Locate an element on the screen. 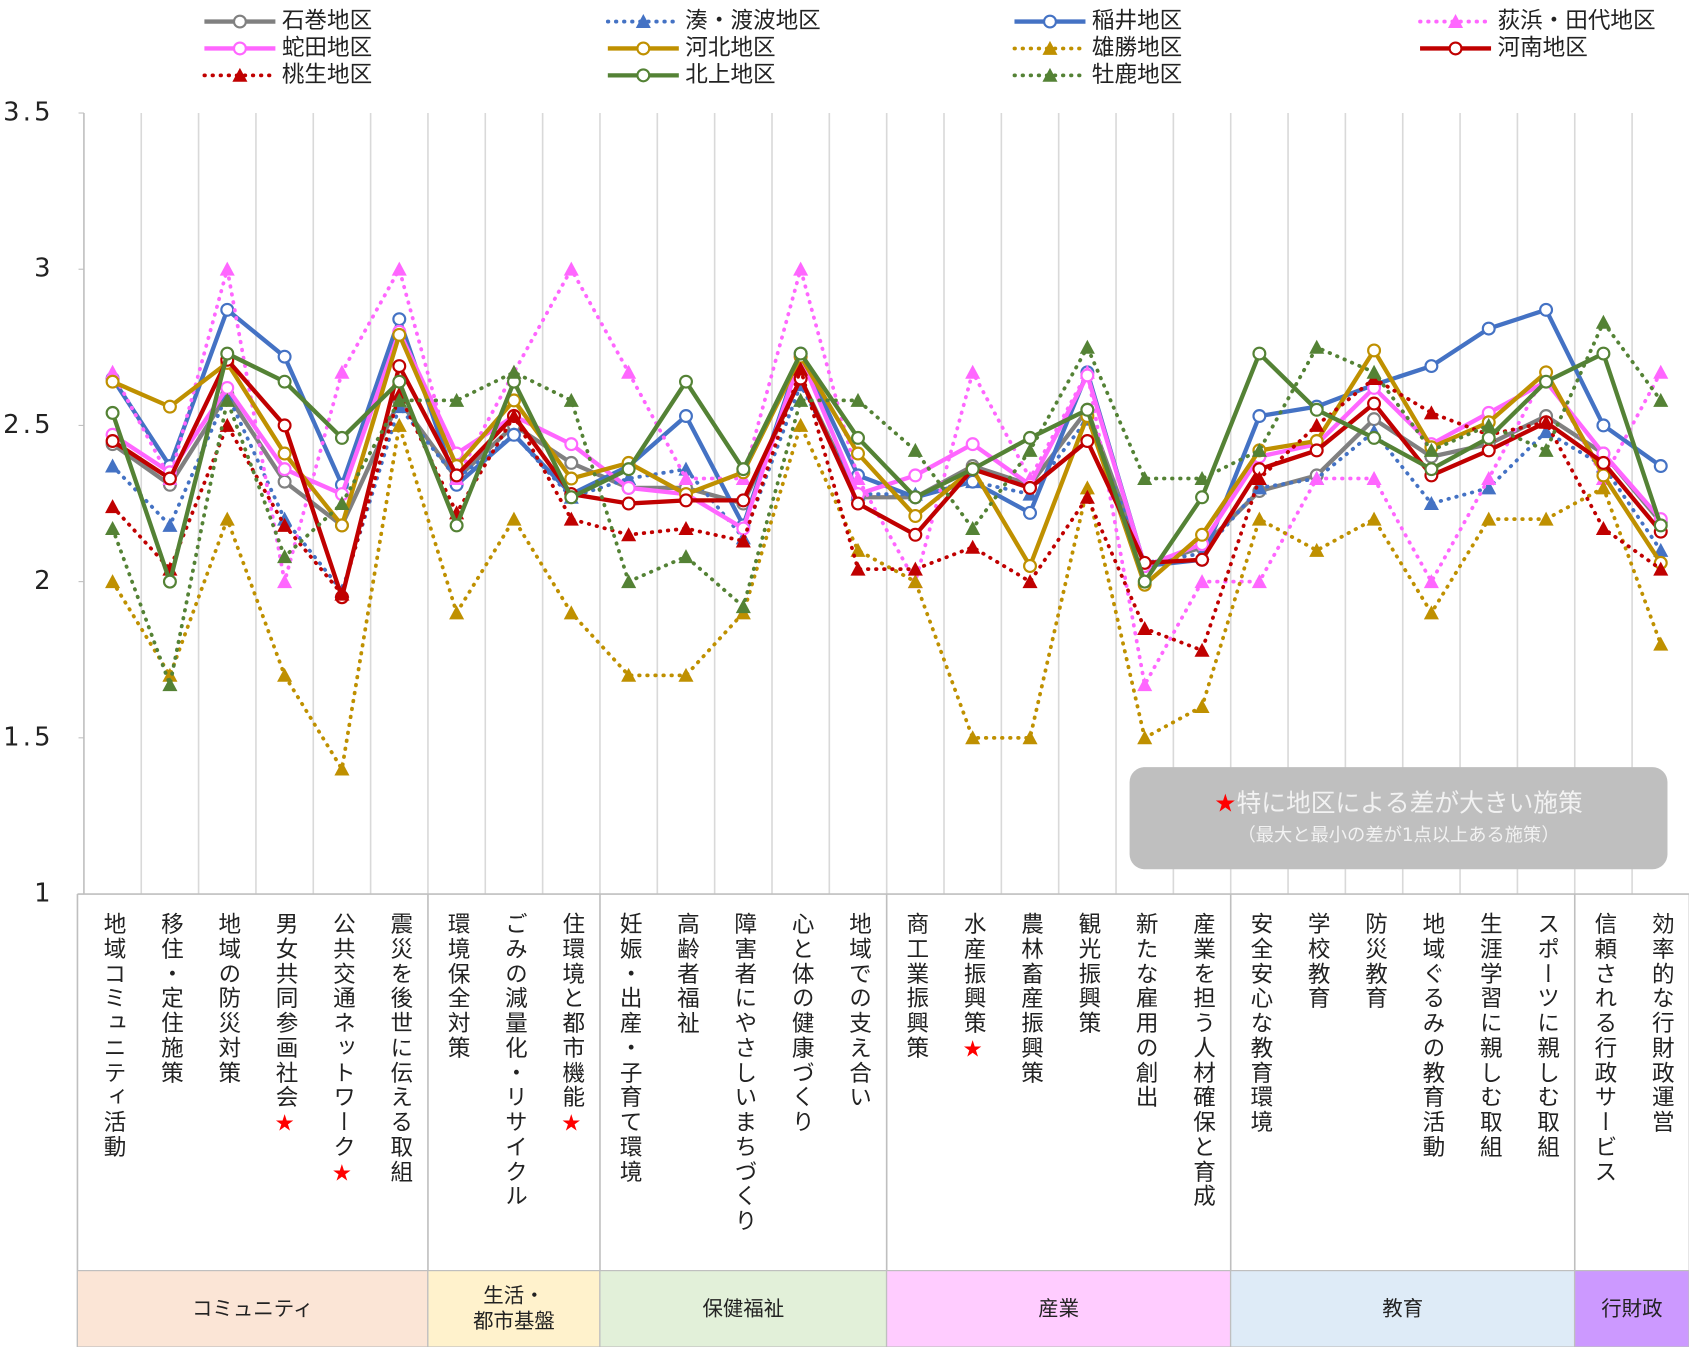  group-label: 生活・都市基盤 is located at coordinates (514, 1308).